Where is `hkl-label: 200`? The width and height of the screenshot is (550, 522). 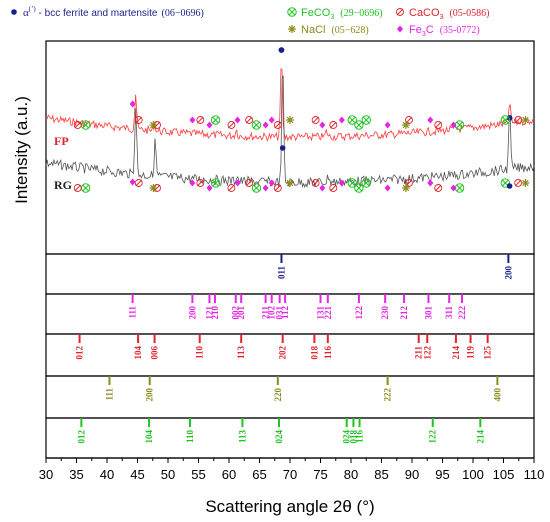 hkl-label: 200 is located at coordinates (192, 313).